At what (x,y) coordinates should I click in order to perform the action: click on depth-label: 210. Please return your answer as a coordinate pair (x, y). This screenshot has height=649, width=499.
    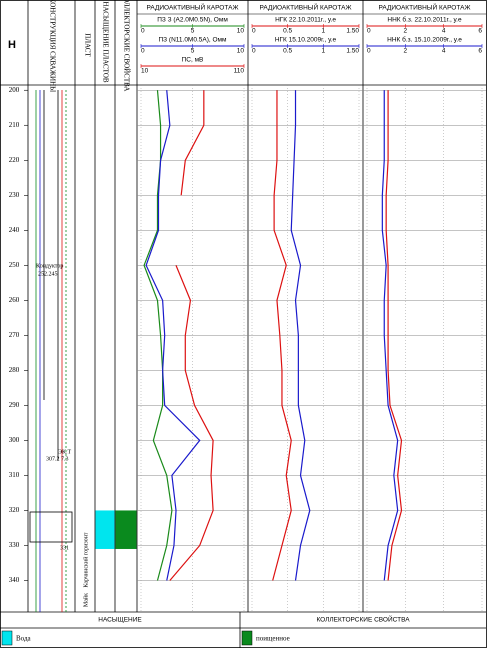
    Looking at the image, I should click on (14, 125).